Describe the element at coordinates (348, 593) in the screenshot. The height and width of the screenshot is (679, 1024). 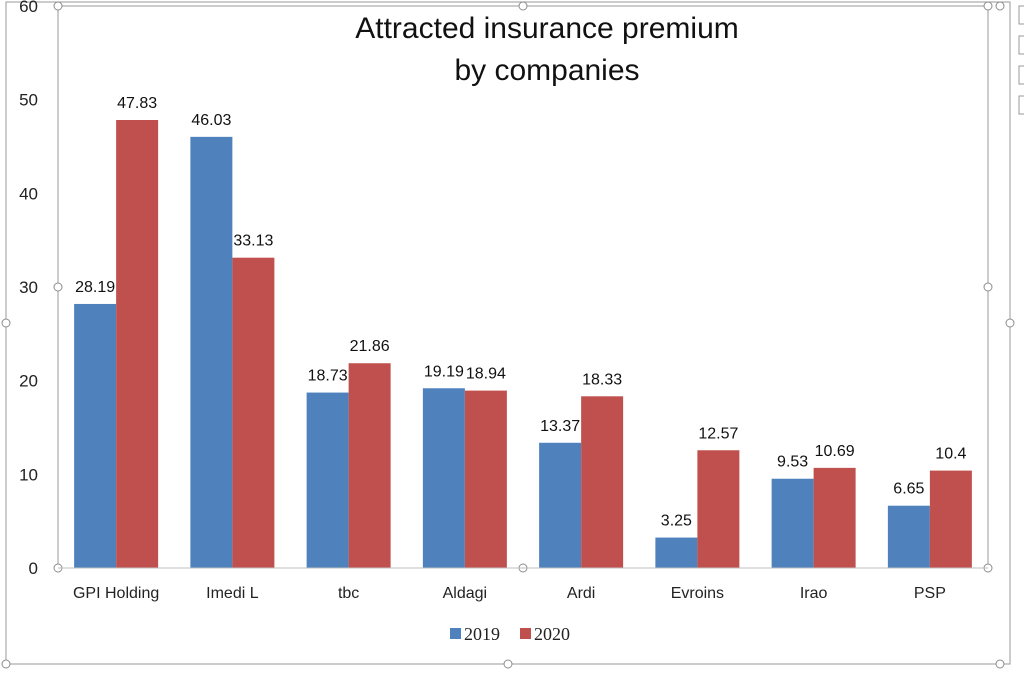
I see `x-tick-label: tbc` at that location.